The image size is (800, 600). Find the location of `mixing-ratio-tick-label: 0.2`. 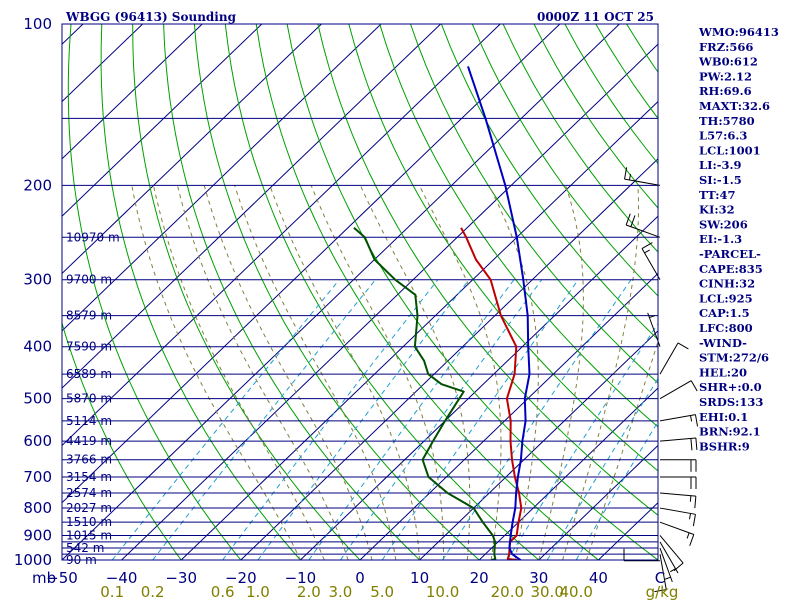

mixing-ratio-tick-label: 0.2 is located at coordinates (153, 591).